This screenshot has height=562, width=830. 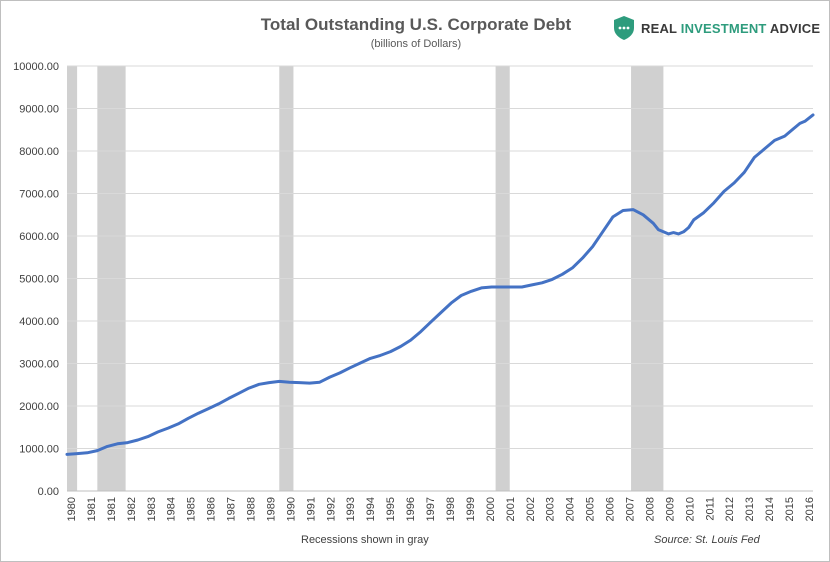 I want to click on x-tick-label: 2002, so click(x=531, y=509).